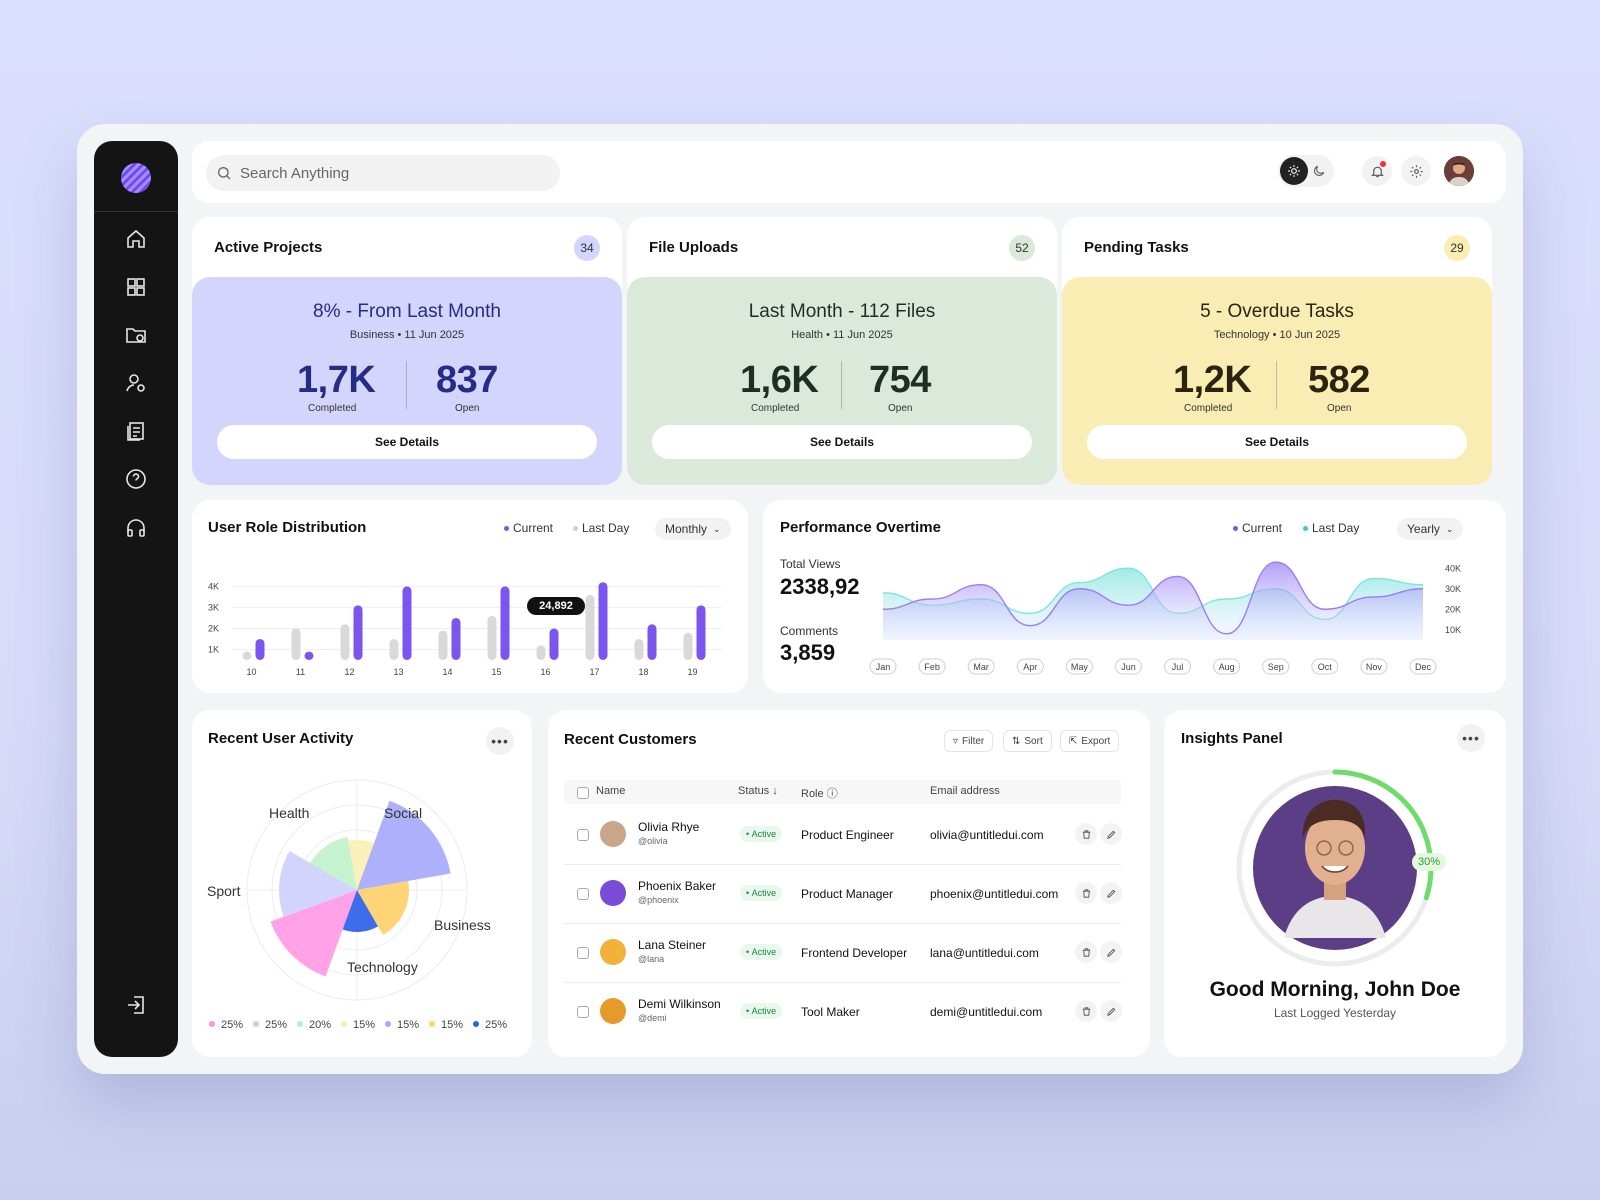 This screenshot has width=1600, height=1200. I want to click on logout-icon, so click(136, 1005).